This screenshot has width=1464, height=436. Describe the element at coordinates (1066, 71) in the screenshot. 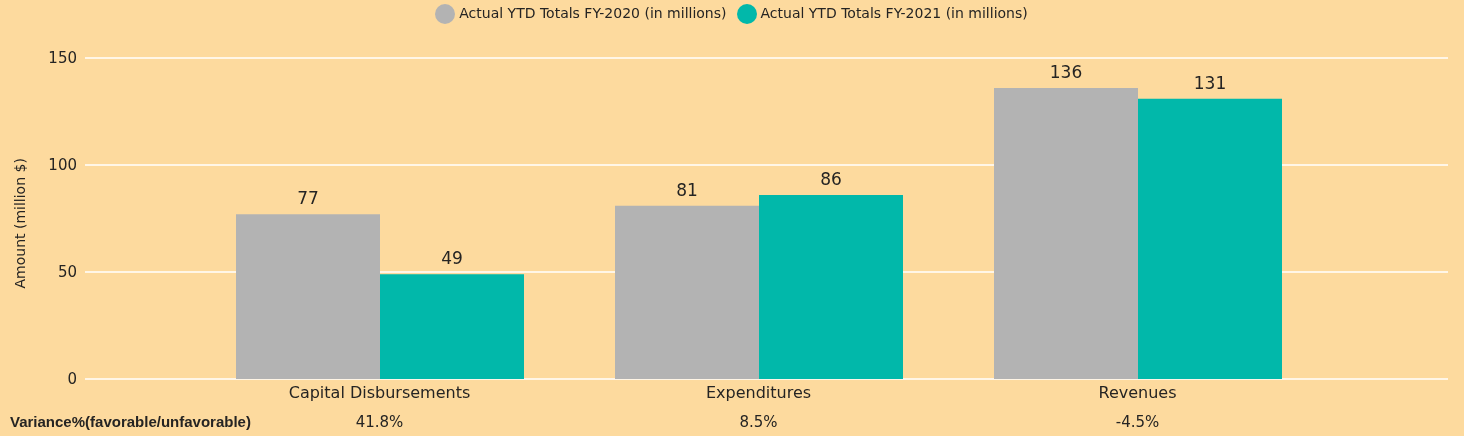

I see `data-label: 136` at that location.